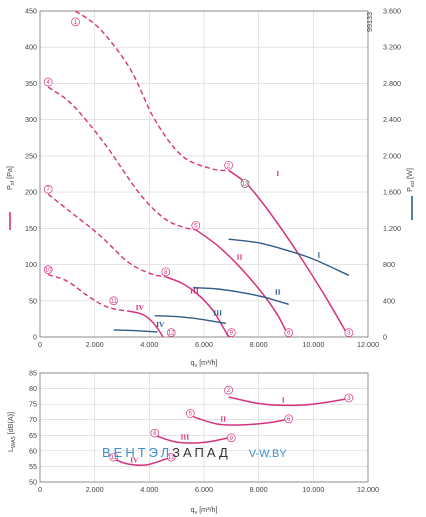  What do you see at coordinates (392, 83) in the screenshot?
I see `y2-tick-label: 2.800` at bounding box center [392, 83].